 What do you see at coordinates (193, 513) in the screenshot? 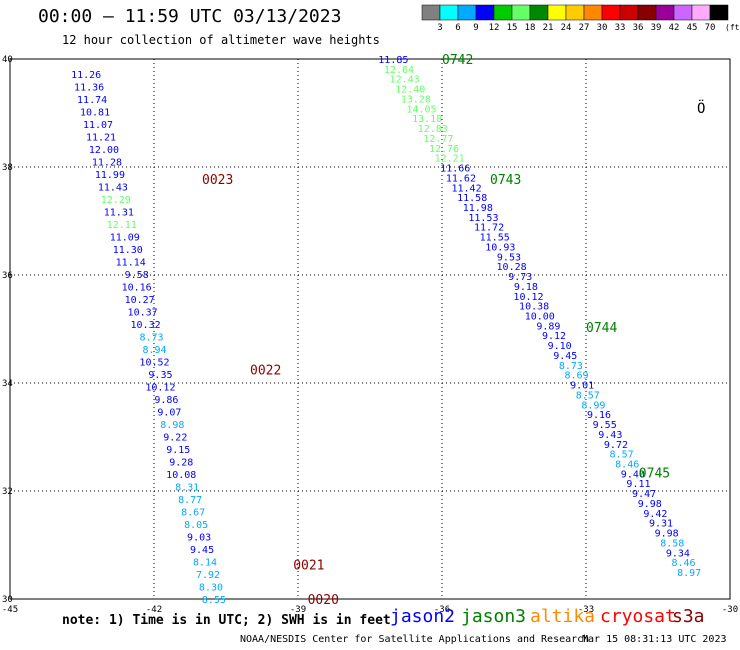
I see `wave-height-label: 8.67` at bounding box center [193, 513].